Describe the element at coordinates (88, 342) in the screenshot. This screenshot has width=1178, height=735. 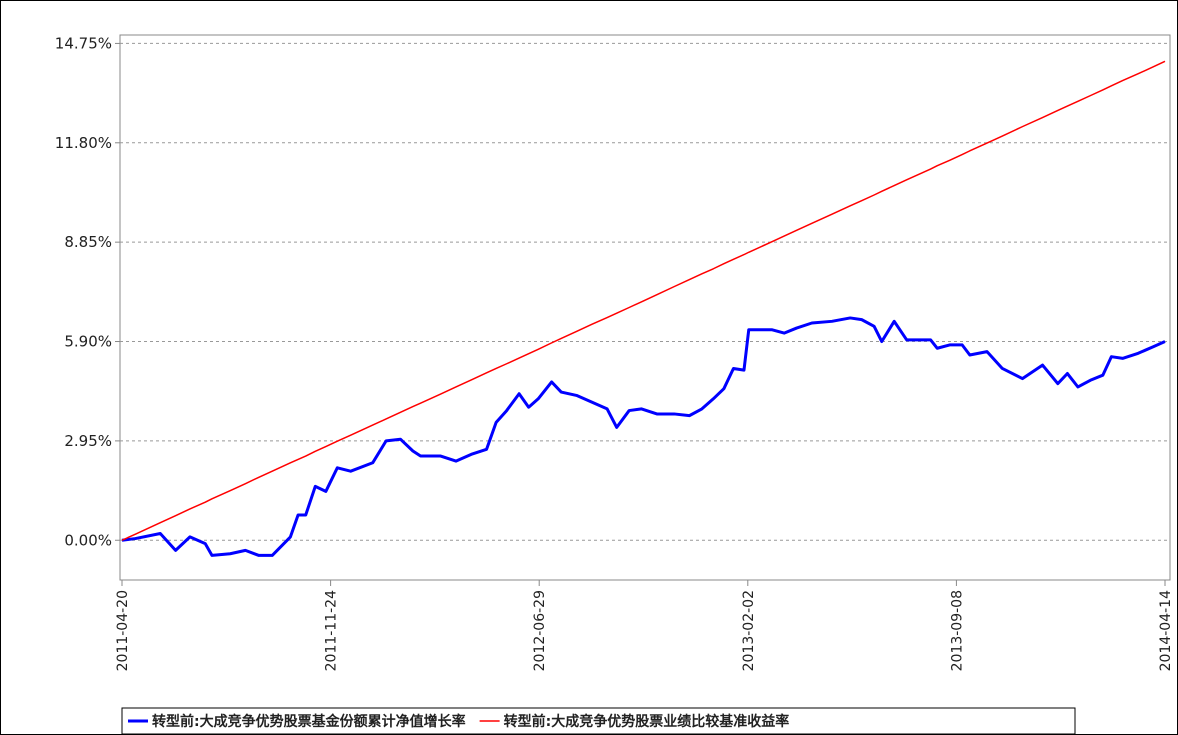
I see `y-tick-label: 5.90%` at that location.